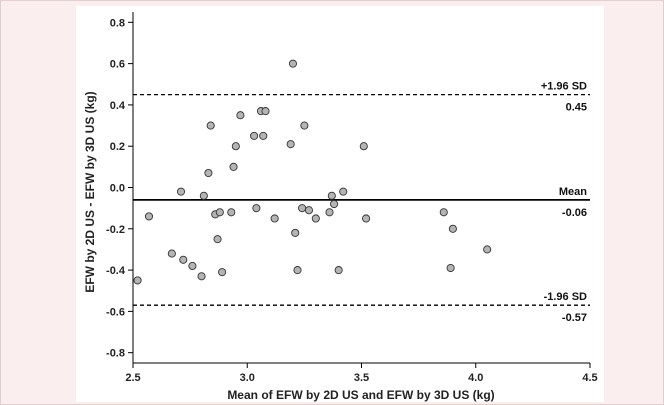  I want to click on y-axis-title: EFW by 2D US - EFW by 3D US (kg), so click(90, 191).